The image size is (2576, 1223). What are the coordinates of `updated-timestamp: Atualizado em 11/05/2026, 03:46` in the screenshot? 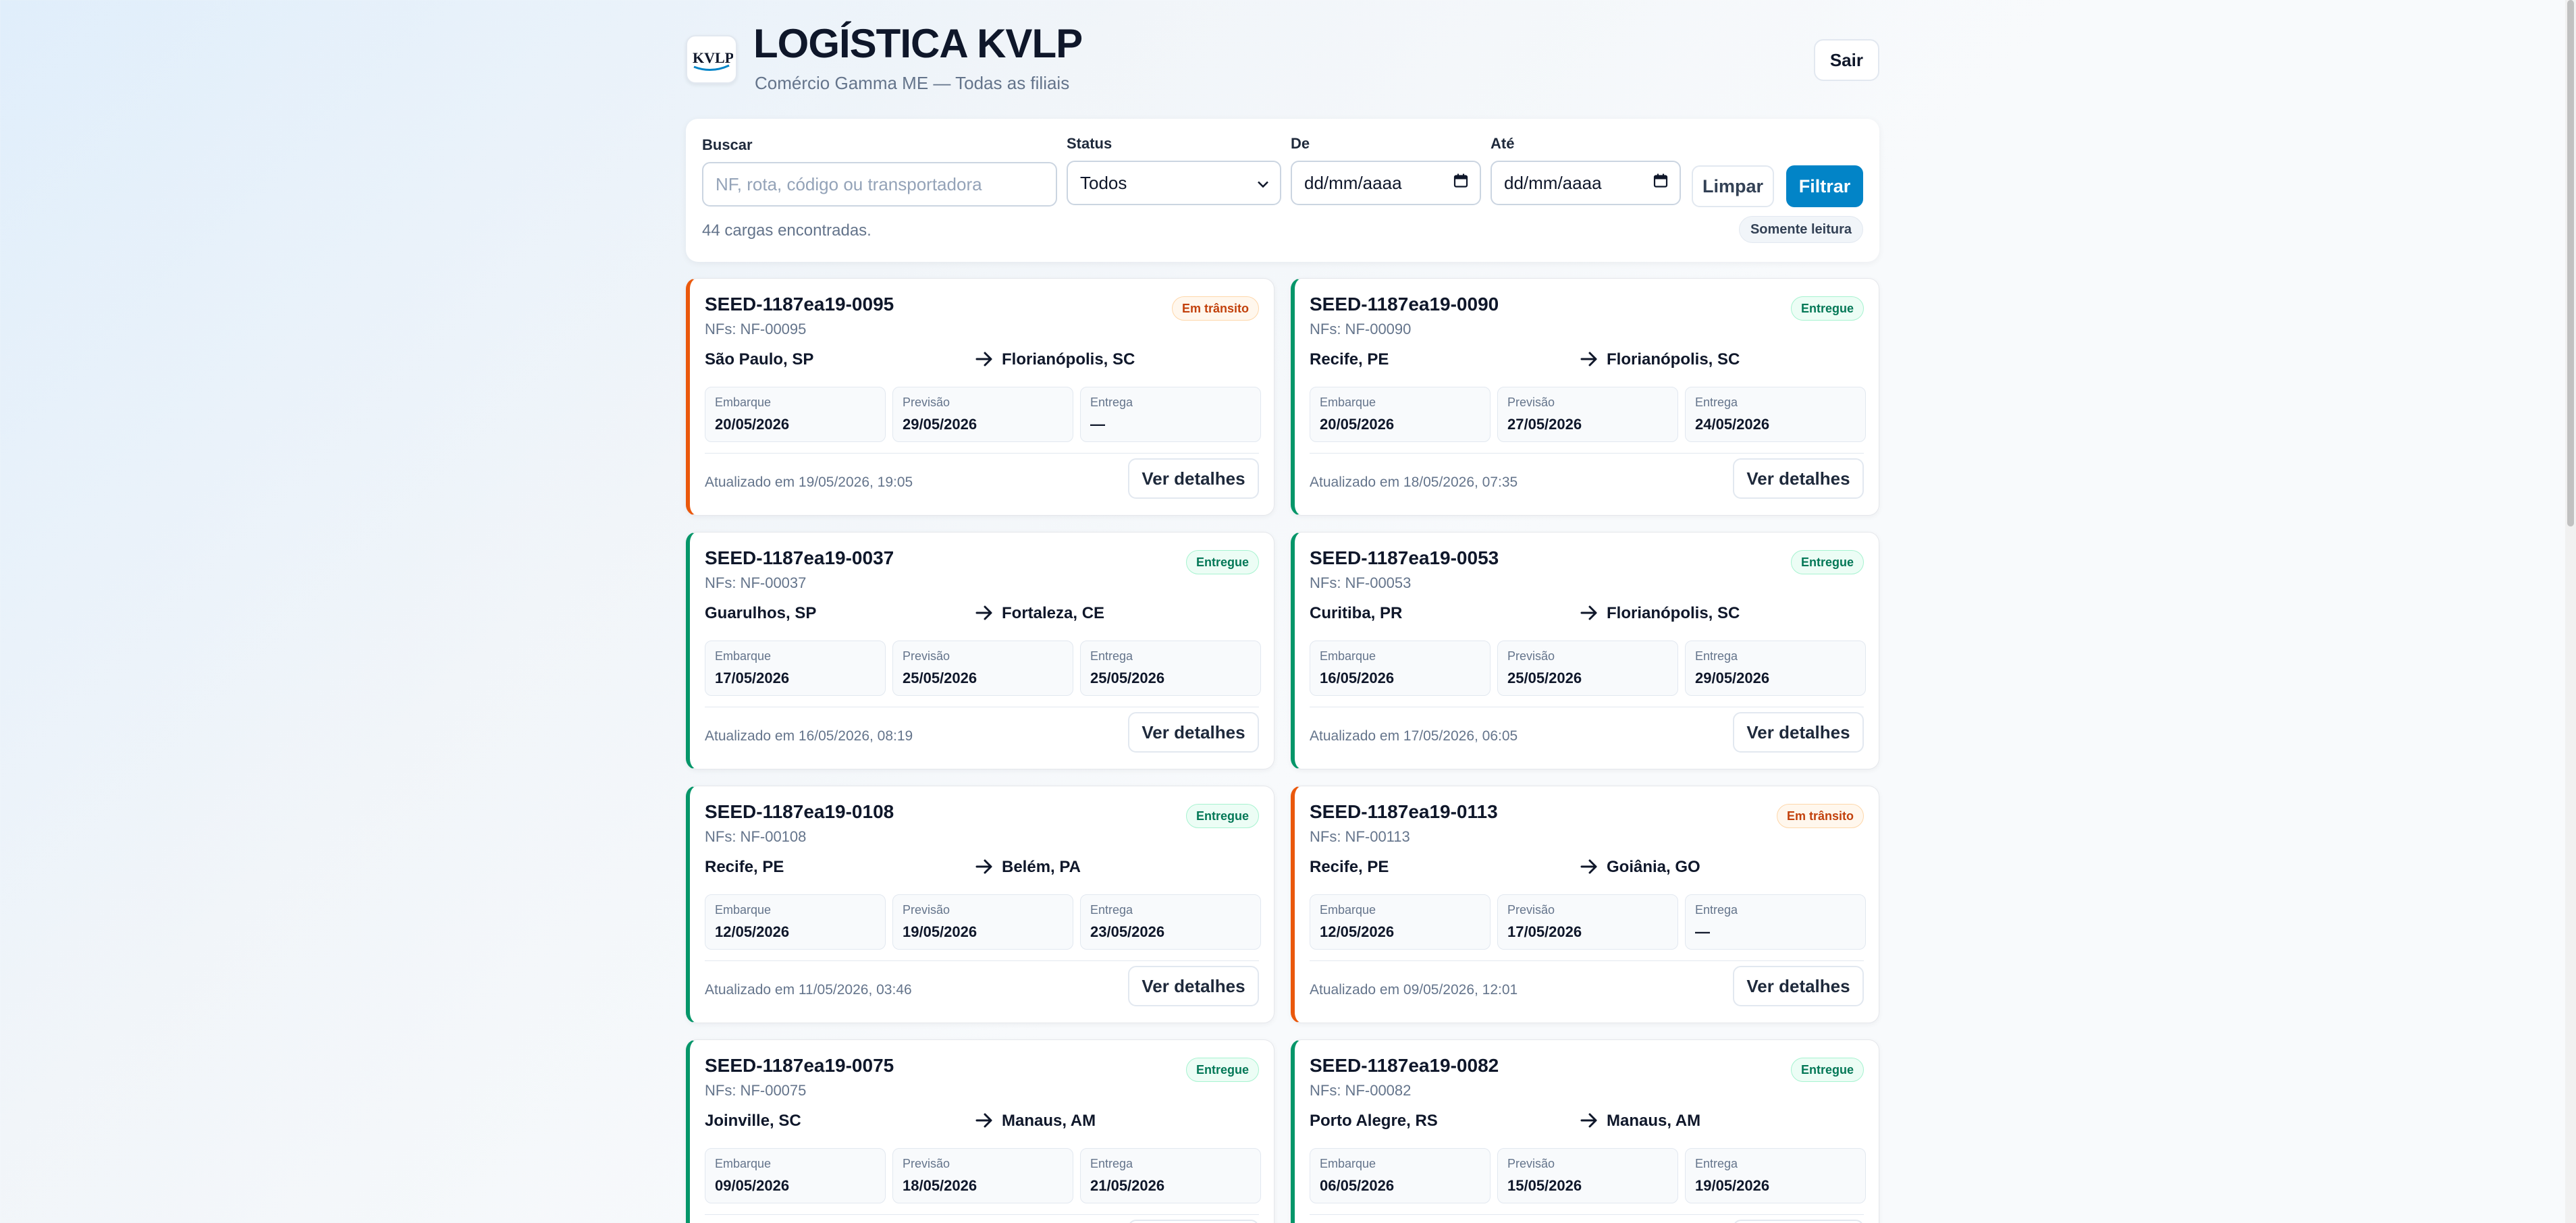 It's located at (809, 990).